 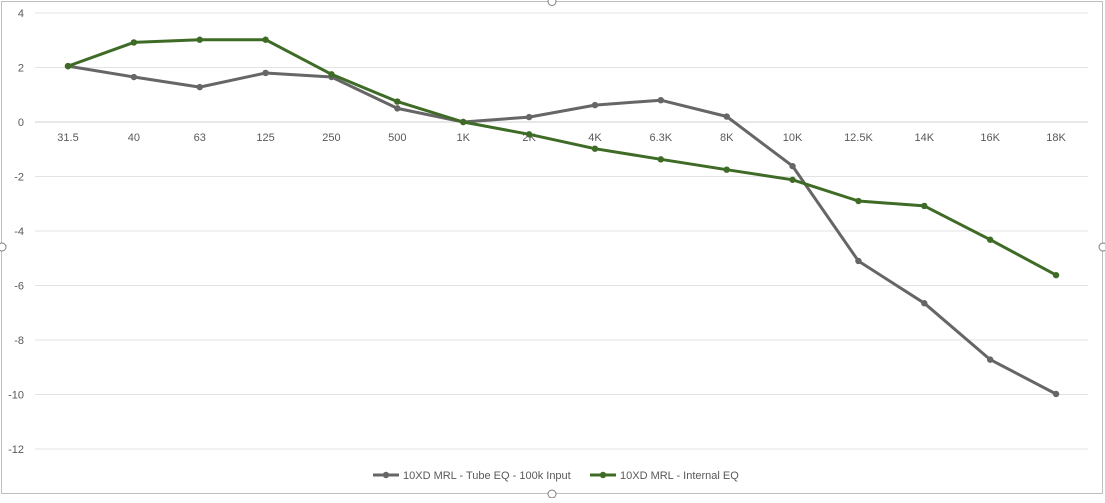 I want to click on legend-item: 10XD MRL - Tube EQ - 100k Input, so click(x=472, y=476).